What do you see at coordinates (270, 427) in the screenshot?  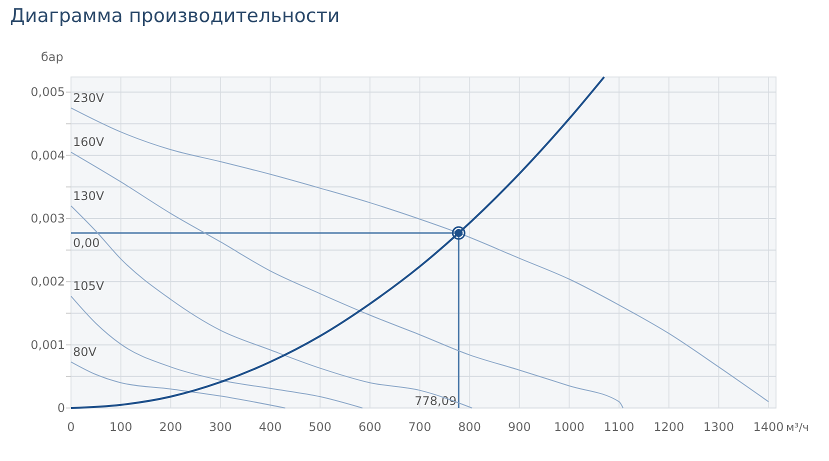 I see `x-tick-label: 400` at bounding box center [270, 427].